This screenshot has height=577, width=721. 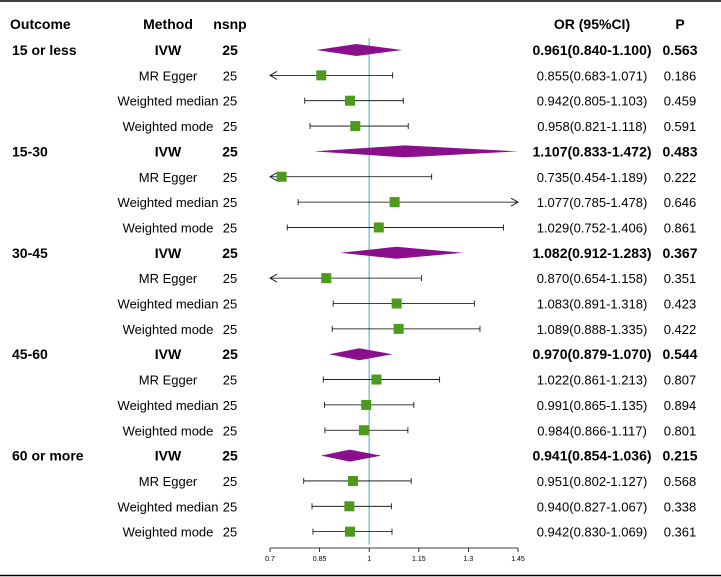 What do you see at coordinates (44, 50) in the screenshot?
I see `outcome-label: 15 or less` at bounding box center [44, 50].